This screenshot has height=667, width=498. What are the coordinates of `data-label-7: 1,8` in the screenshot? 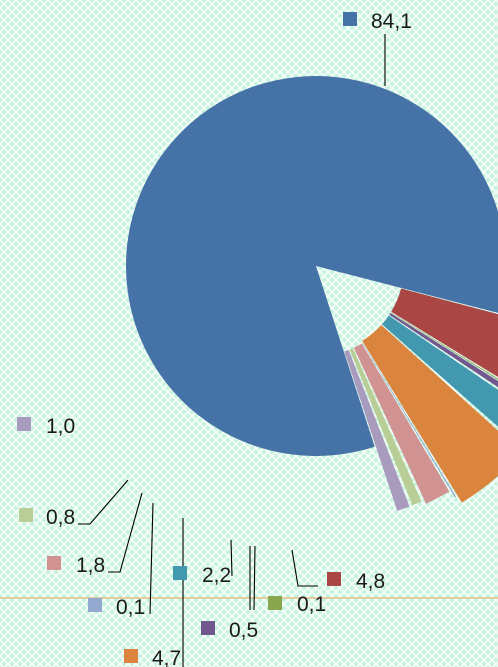 It's located at (90, 565).